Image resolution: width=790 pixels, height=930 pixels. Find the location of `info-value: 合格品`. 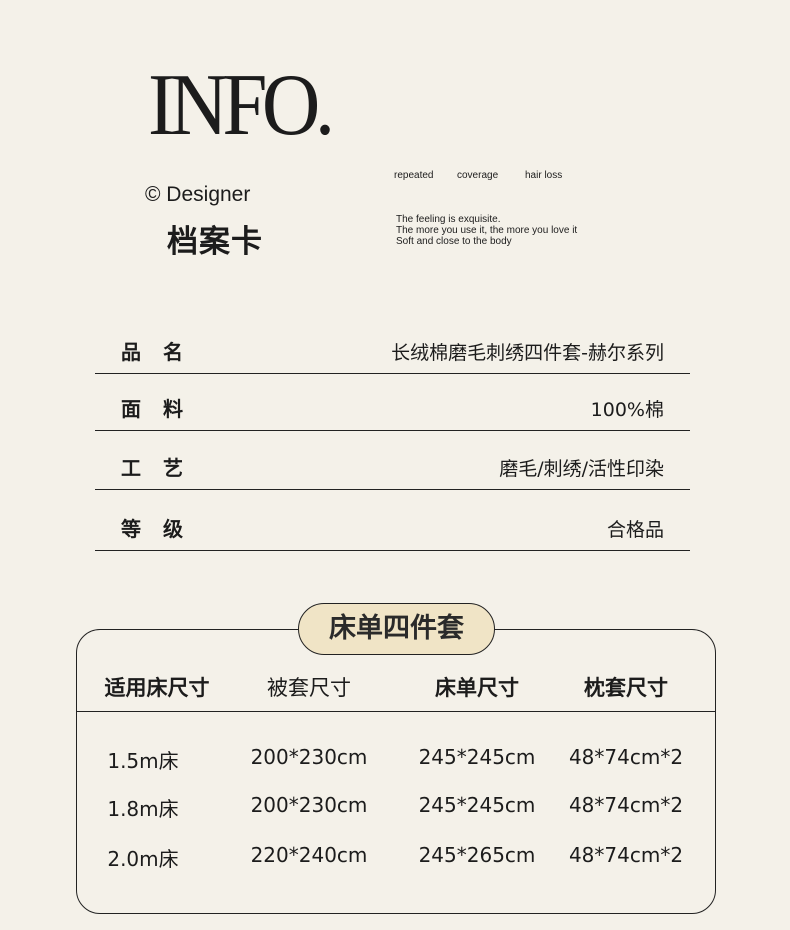

info-value: 合格品 is located at coordinates (635, 530).